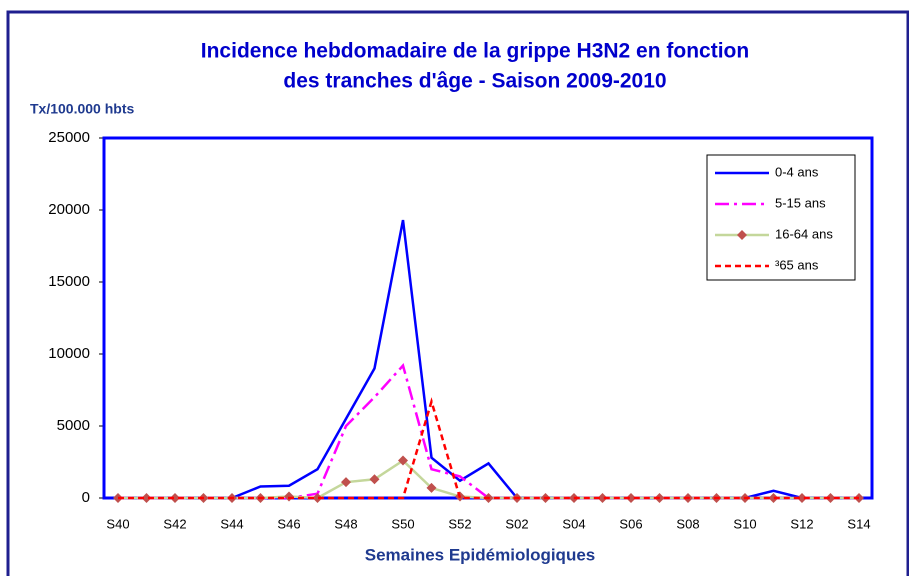  Describe the element at coordinates (858, 523) in the screenshot. I see `x-tick-label: S14` at that location.